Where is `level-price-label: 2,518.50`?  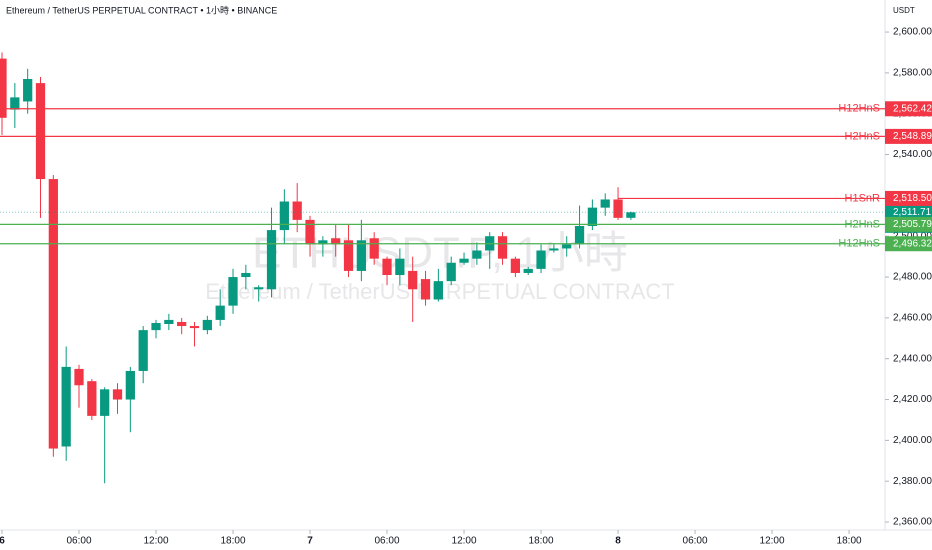 level-price-label: 2,518.50 is located at coordinates (912, 198).